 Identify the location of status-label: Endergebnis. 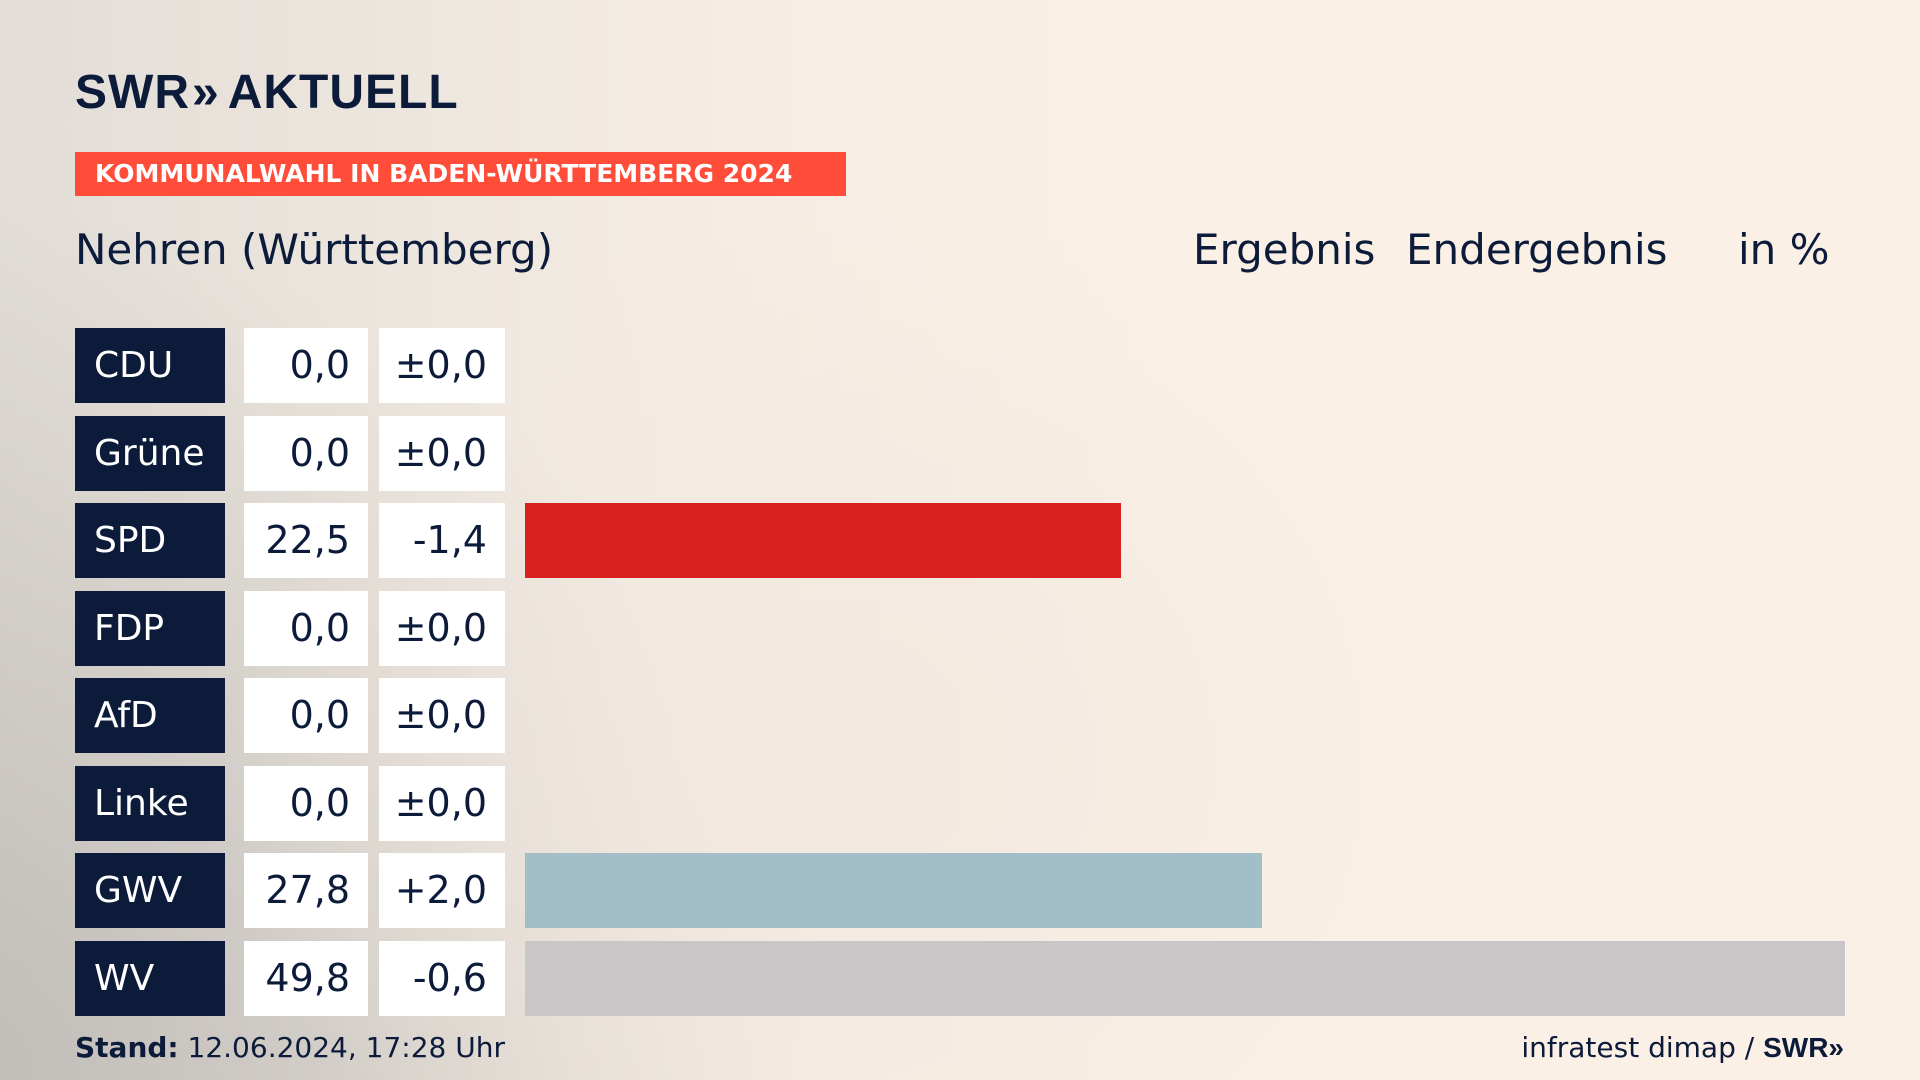
(1537, 249).